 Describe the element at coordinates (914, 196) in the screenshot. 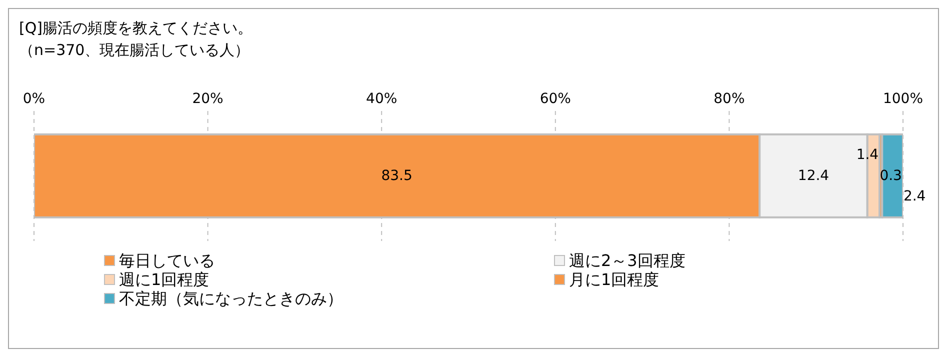

I see `data-label: 2.4` at that location.